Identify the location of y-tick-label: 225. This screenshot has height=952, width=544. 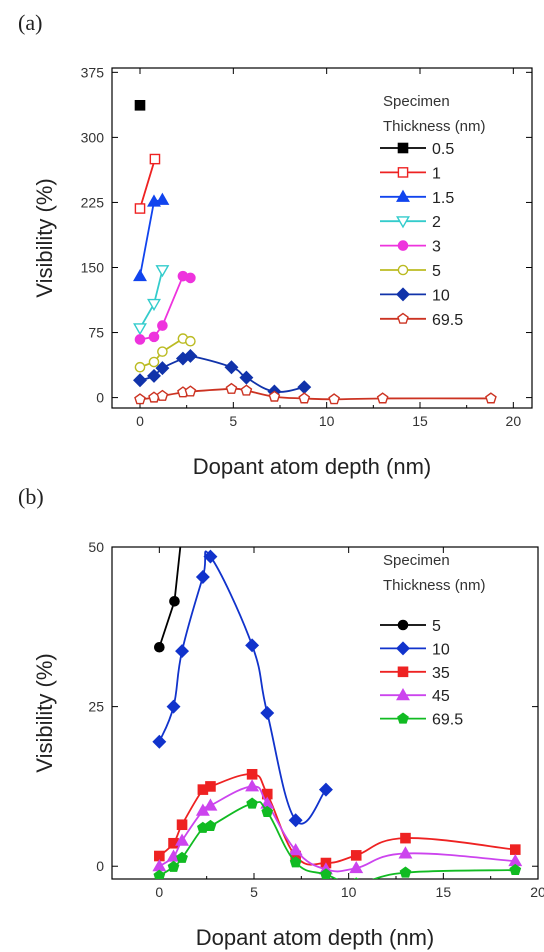
(93, 202).